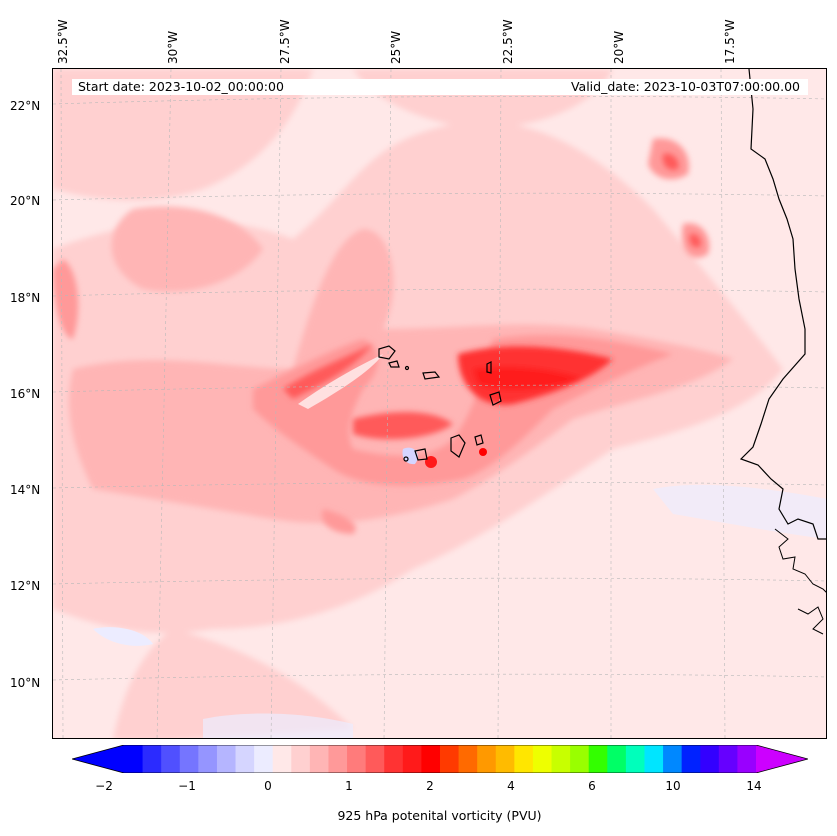  Describe the element at coordinates (673, 786) in the screenshot. I see `cbar-tick-10: 10` at that location.